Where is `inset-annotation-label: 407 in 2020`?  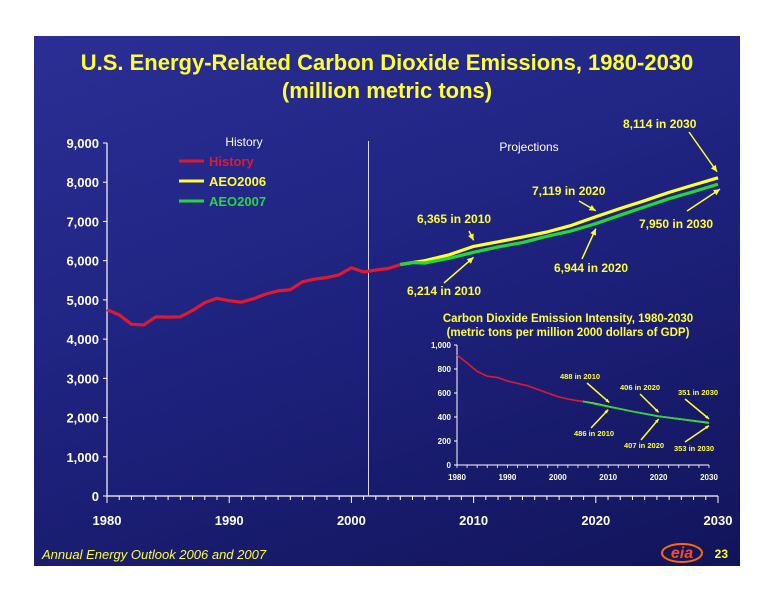 inset-annotation-label: 407 in 2020 is located at coordinates (644, 445).